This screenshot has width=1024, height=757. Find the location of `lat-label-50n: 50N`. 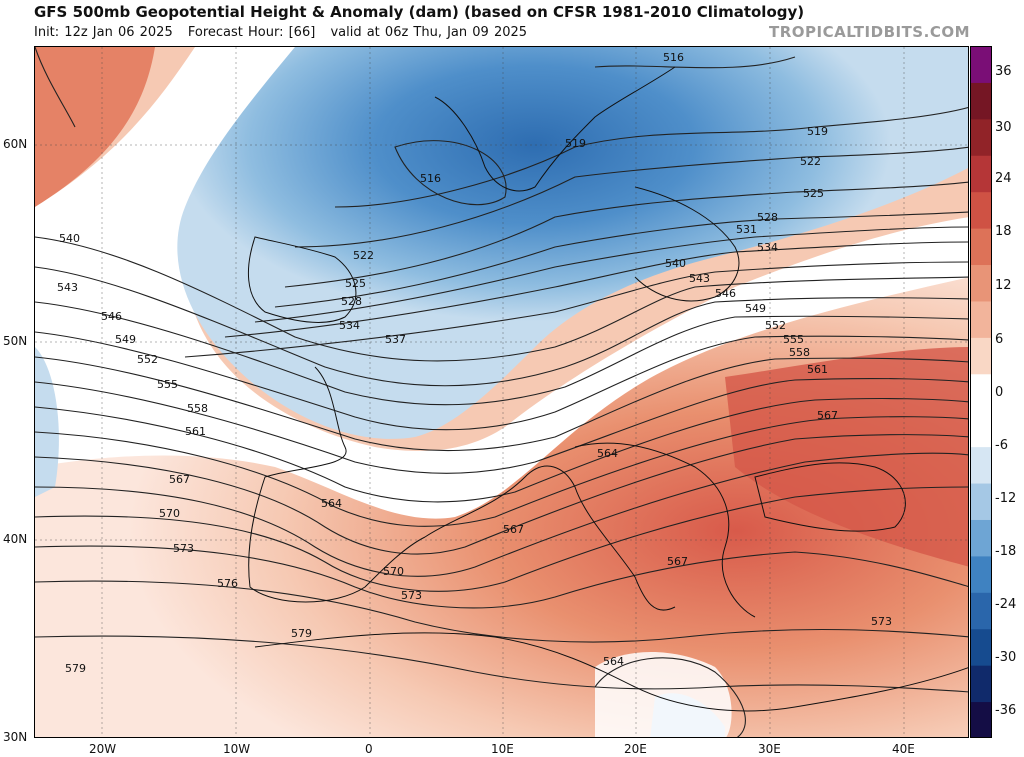

lat-label-50n: 50N is located at coordinates (15, 341).